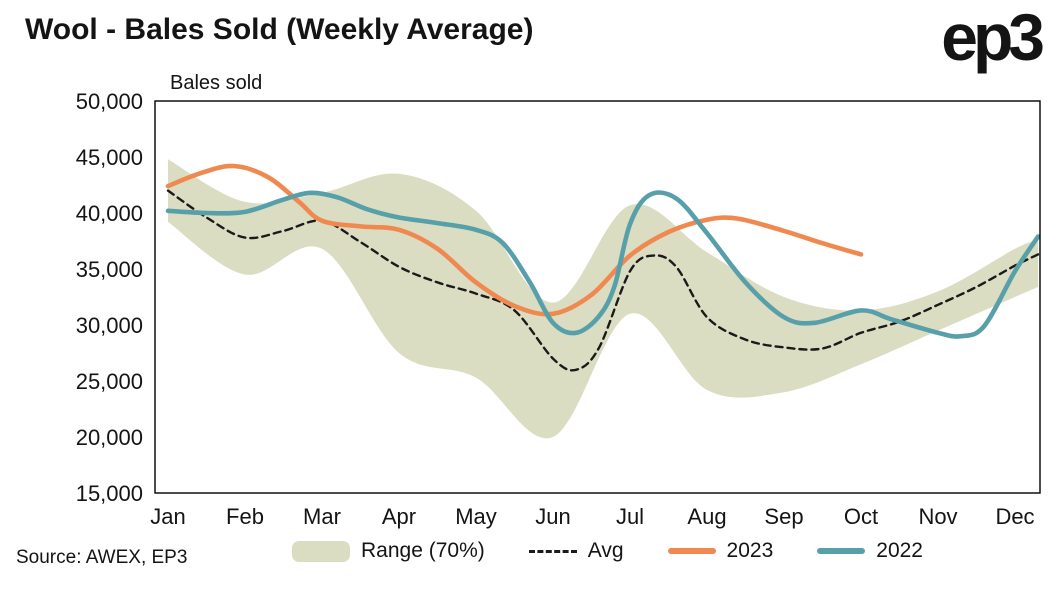  I want to click on x-tick-label: Nov, so click(937, 516).